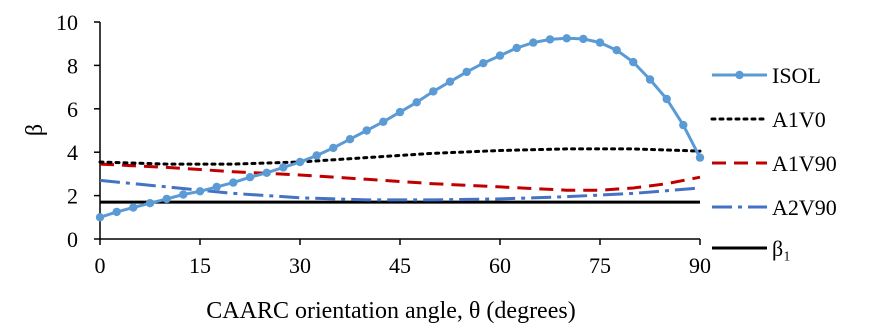 Image resolution: width=871 pixels, height=325 pixels. I want to click on legend-label: A2V90, so click(804, 207).